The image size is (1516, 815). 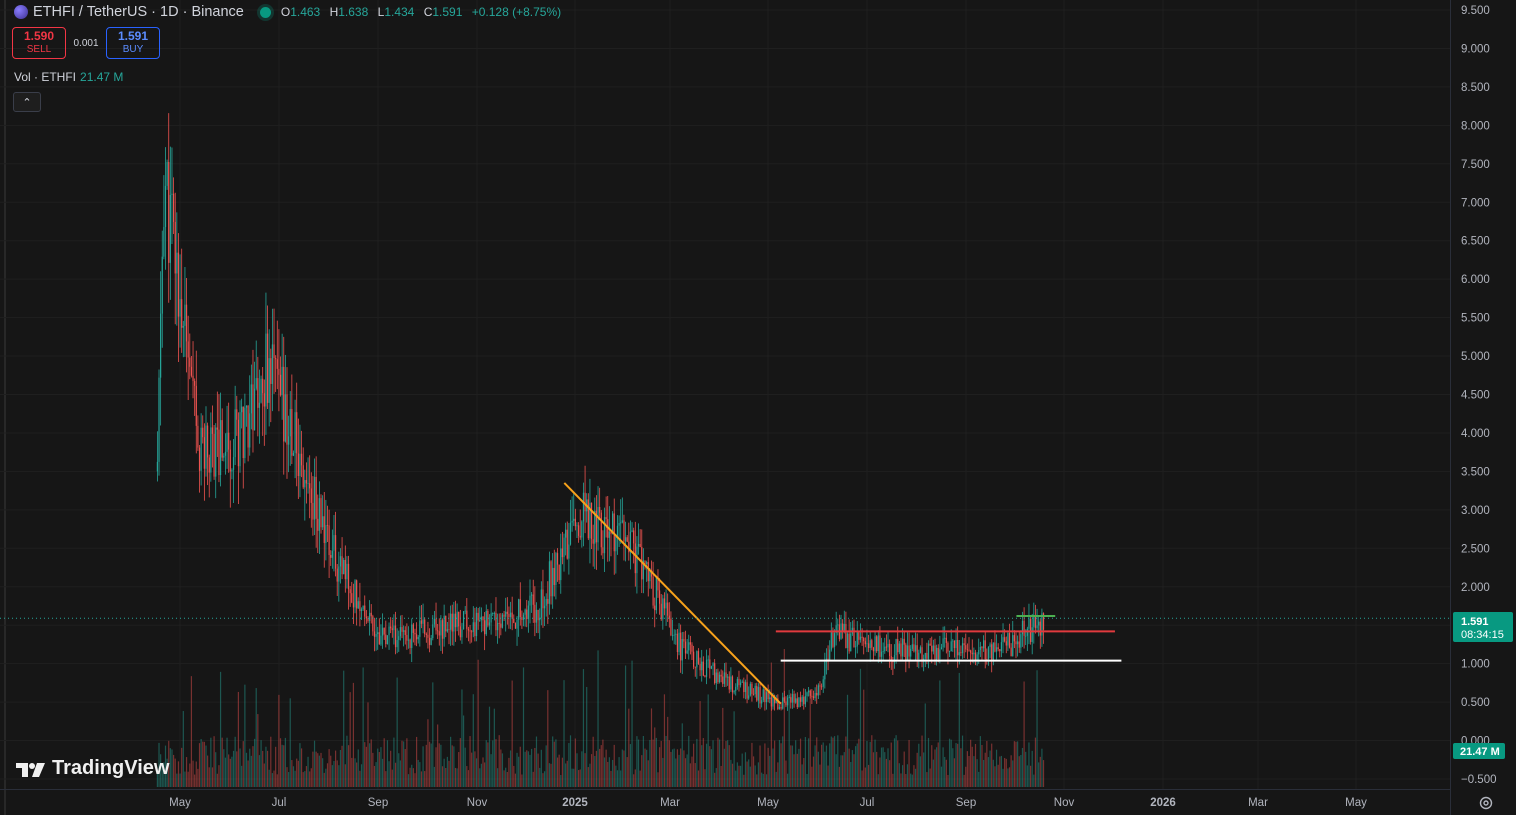 I want to click on buy-button: 1.591 BUY, so click(x=133, y=43).